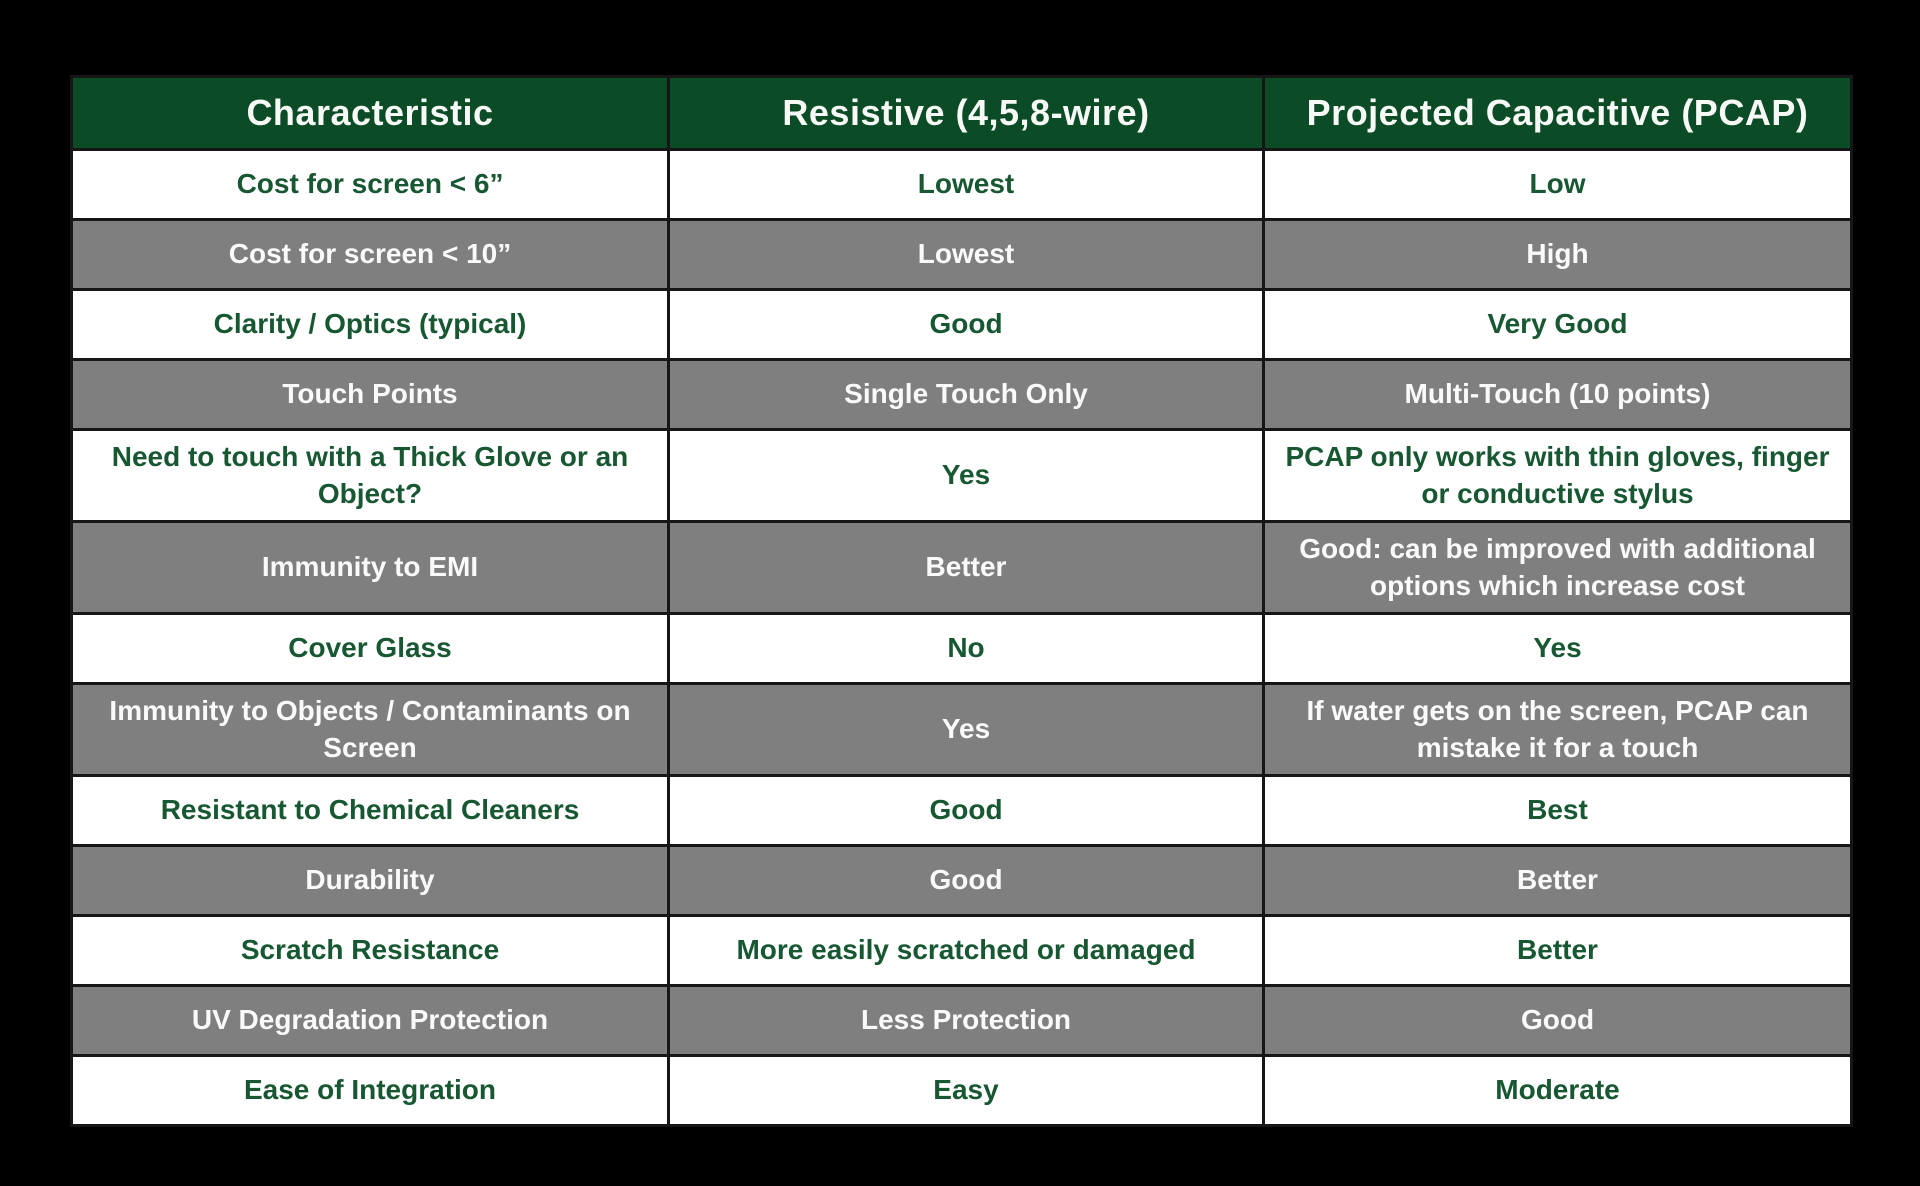 This screenshot has width=1920, height=1186. I want to click on table-row-cost-screen-6: Cost for screen < 6” Lowest Low, so click(961, 184).